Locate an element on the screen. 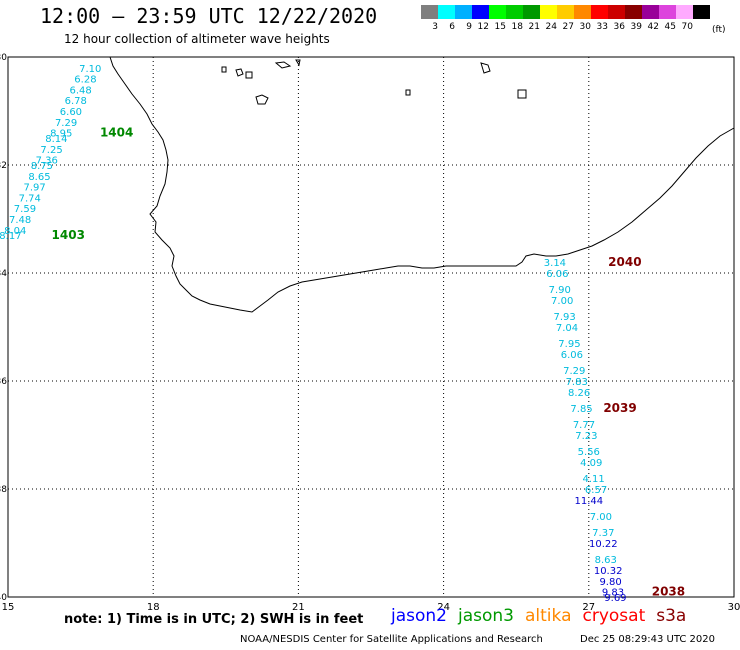  satellite-legend-altika: altika is located at coordinates (548, 616).